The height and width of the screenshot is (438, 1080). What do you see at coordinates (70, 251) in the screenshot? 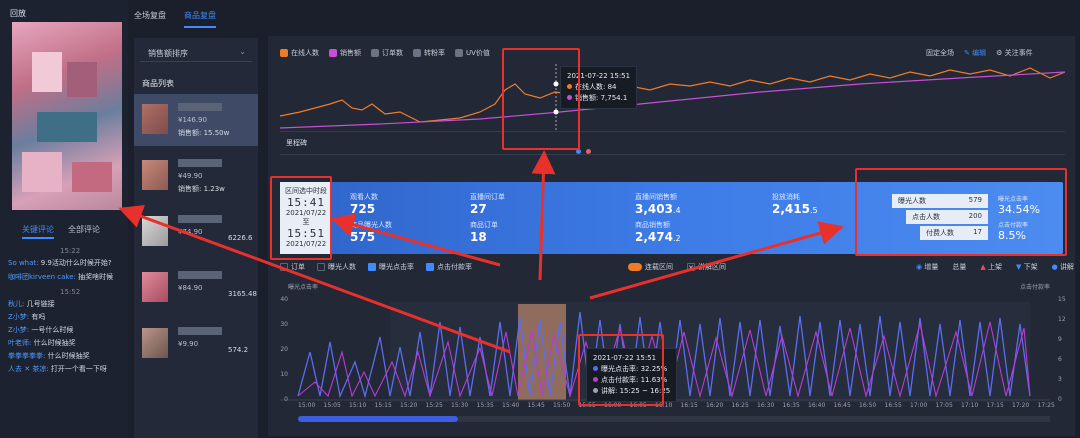
I see `comment-time: 15:22` at bounding box center [70, 251].